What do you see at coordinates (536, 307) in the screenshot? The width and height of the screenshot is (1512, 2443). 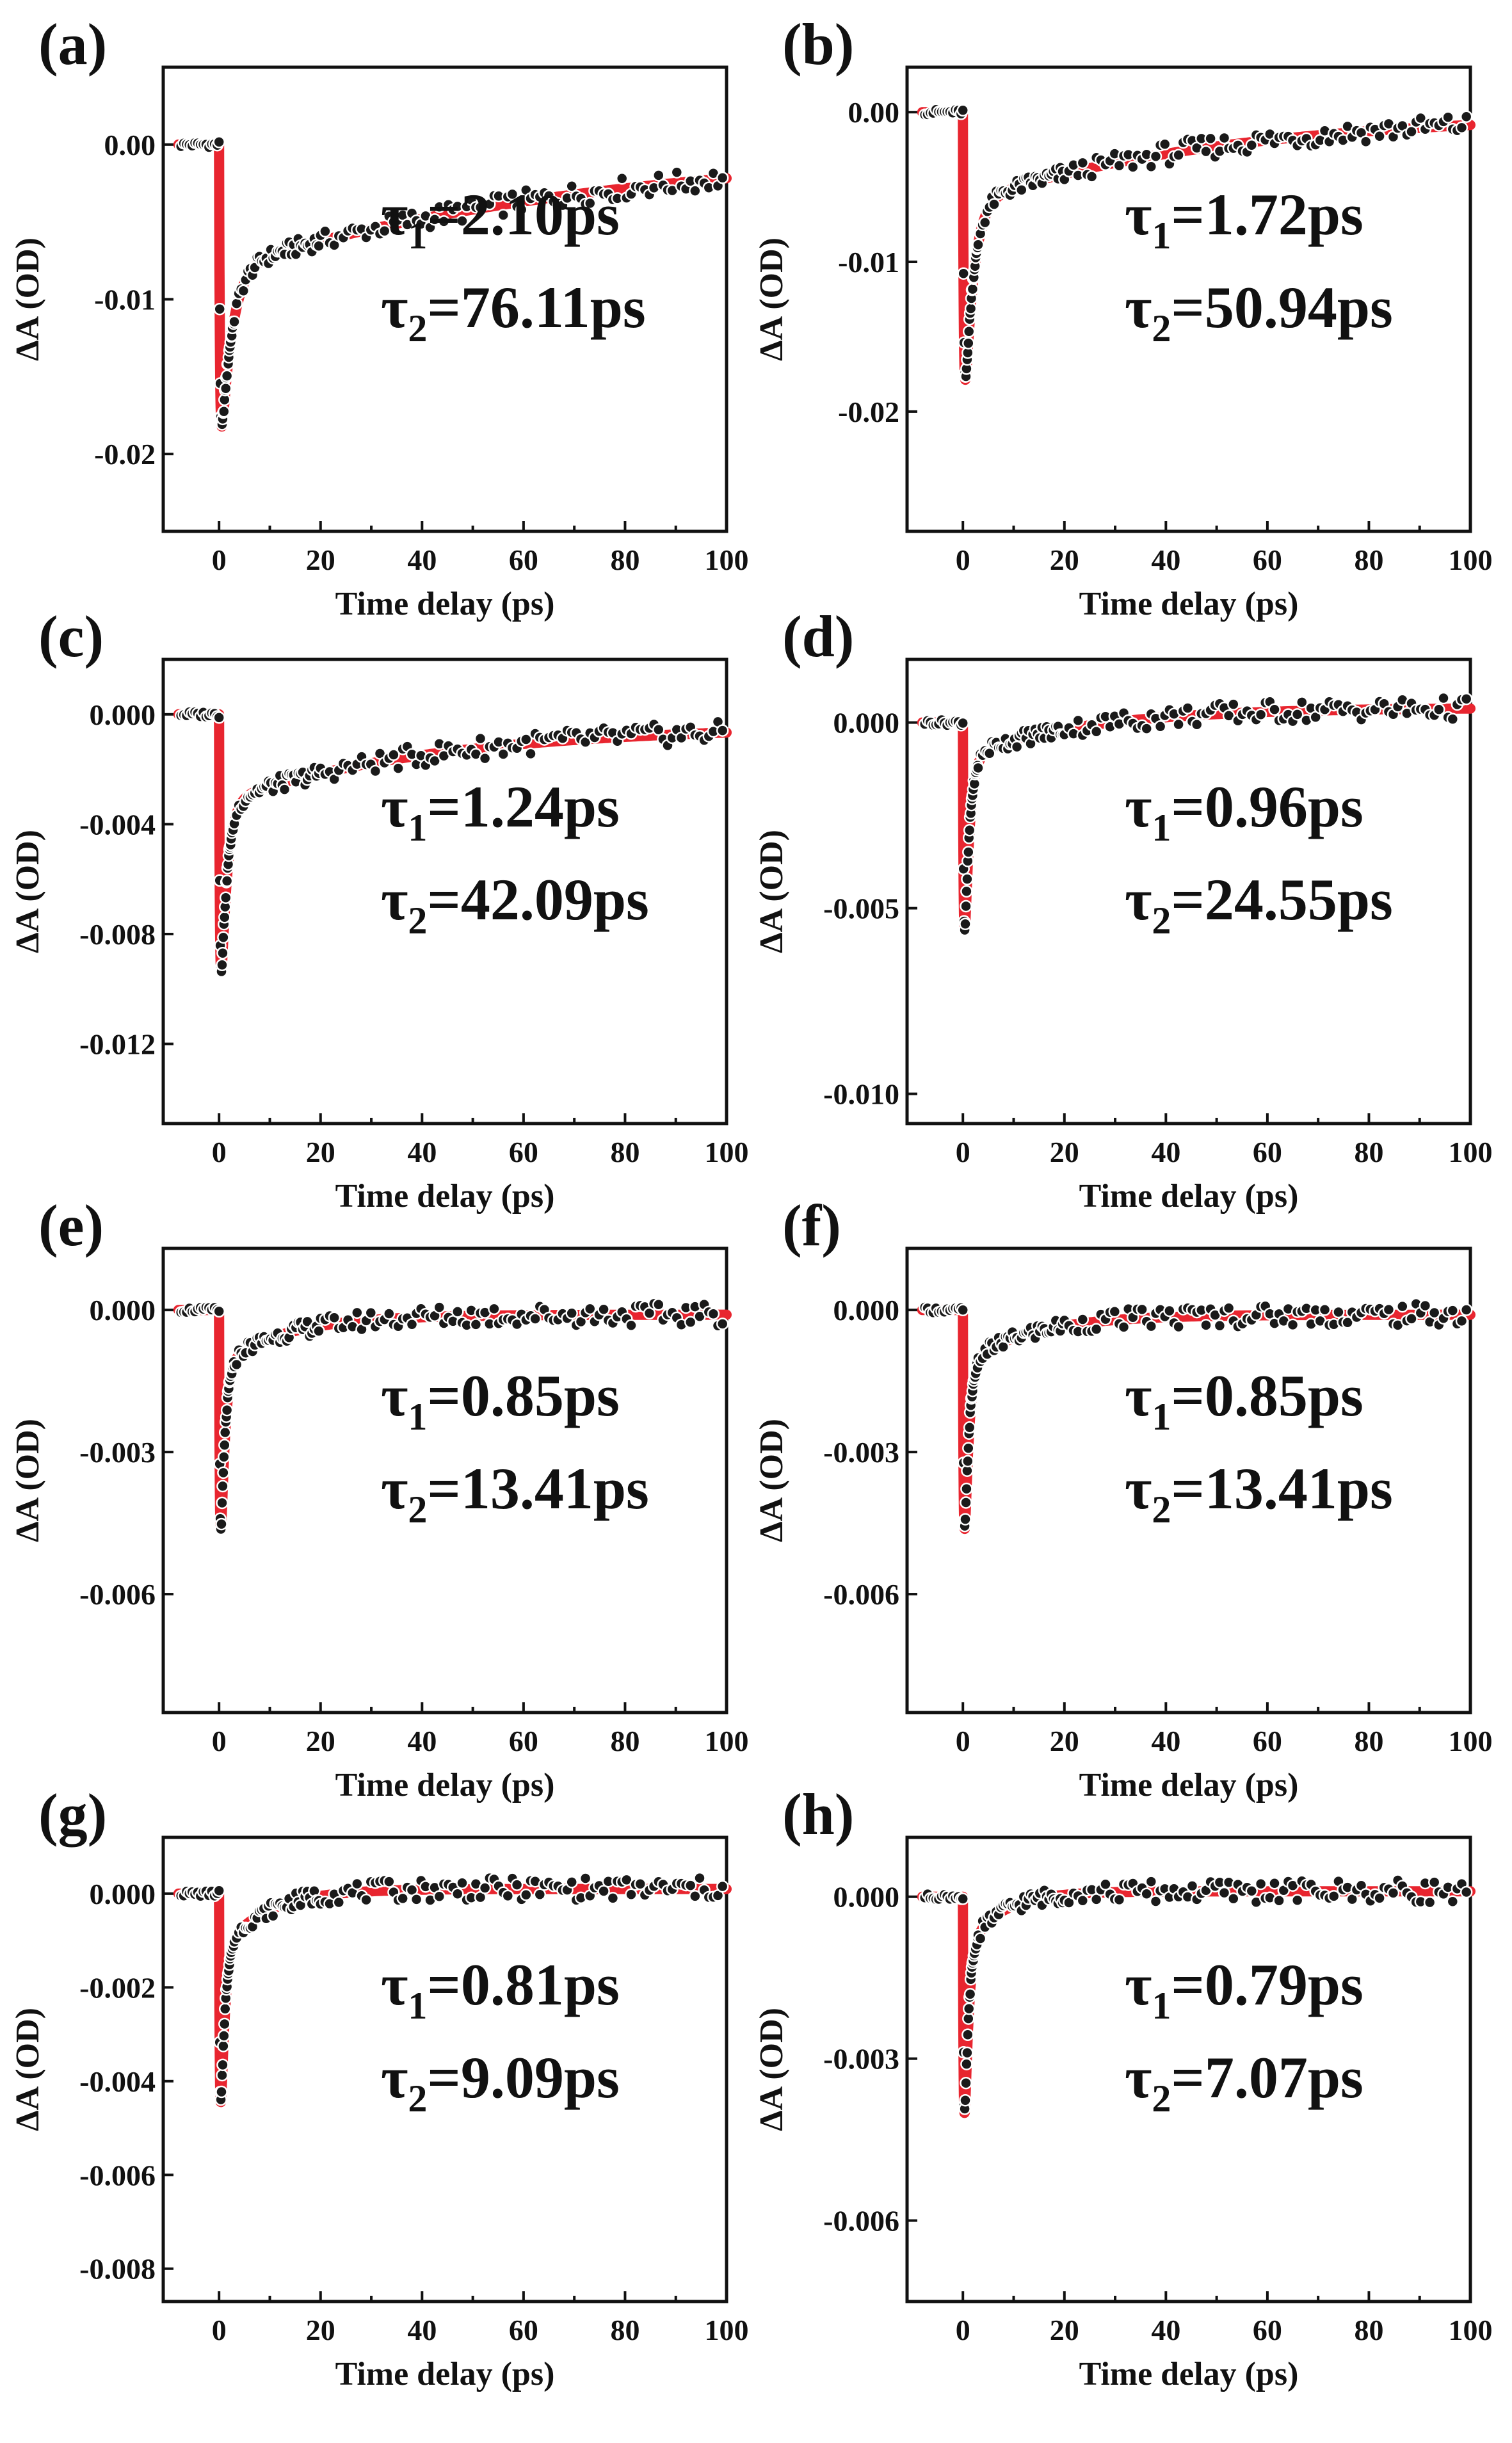 I see `tau2-value: =76.11ps` at bounding box center [536, 307].